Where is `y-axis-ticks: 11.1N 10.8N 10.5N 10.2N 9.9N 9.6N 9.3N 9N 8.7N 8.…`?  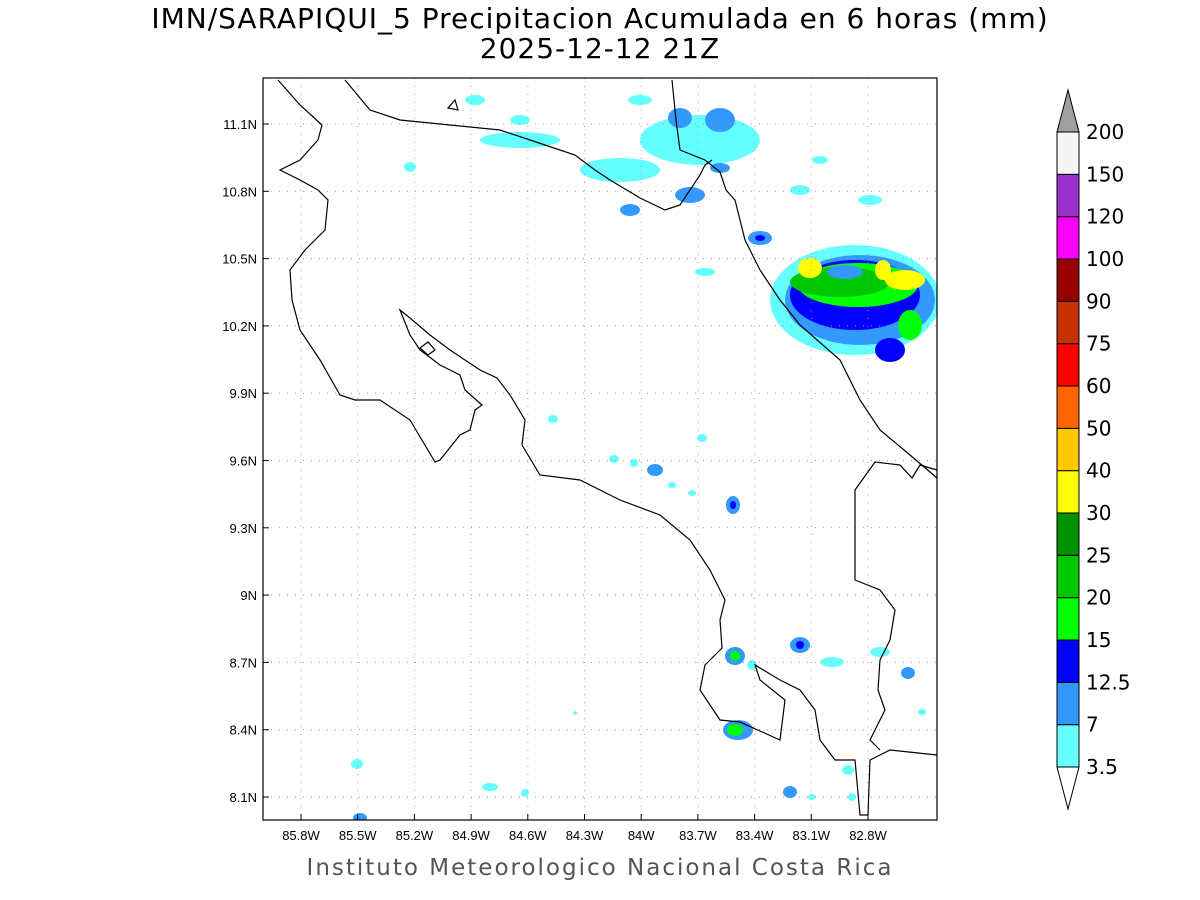 y-axis-ticks: 11.1N 10.8N 10.5N 10.2N 9.9N 9.6N 9.3N 9N 8.7N 8.… is located at coordinates (245, 461).